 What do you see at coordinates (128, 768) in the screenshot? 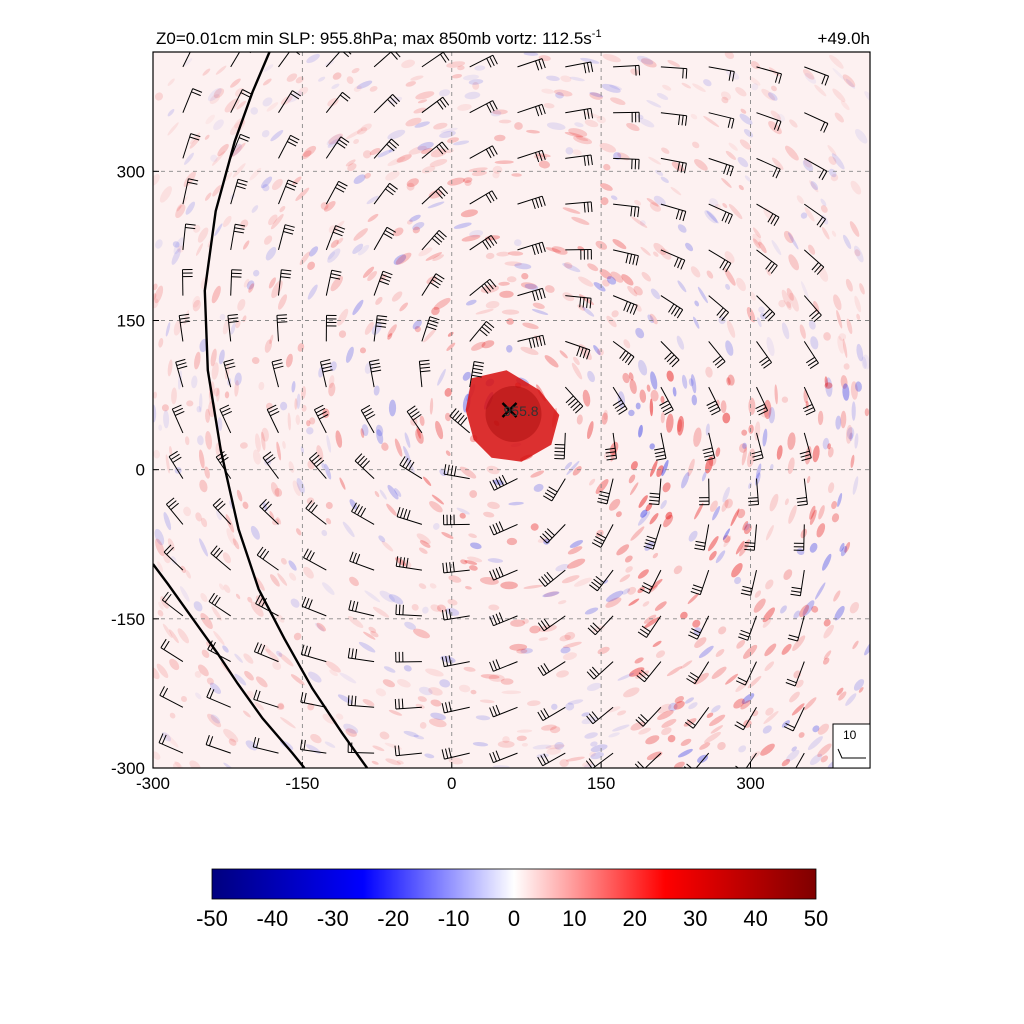
I see `y-tick-label: -300` at bounding box center [128, 768].